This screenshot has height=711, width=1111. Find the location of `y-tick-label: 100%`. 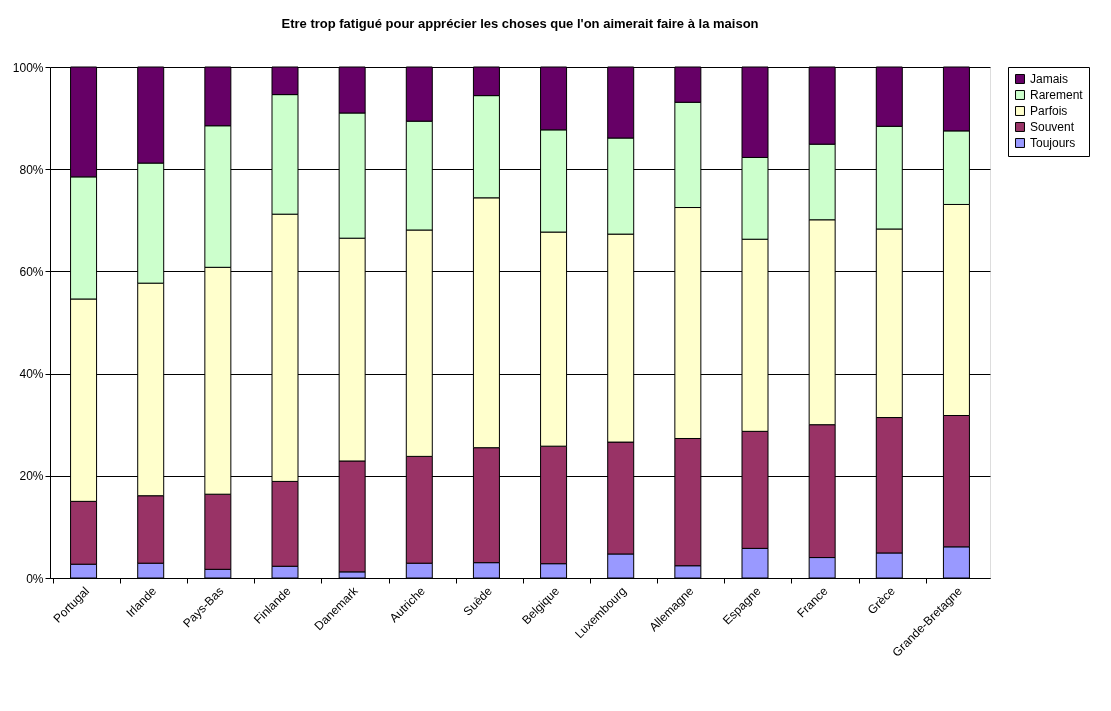

y-tick-label: 100% is located at coordinates (28, 67).